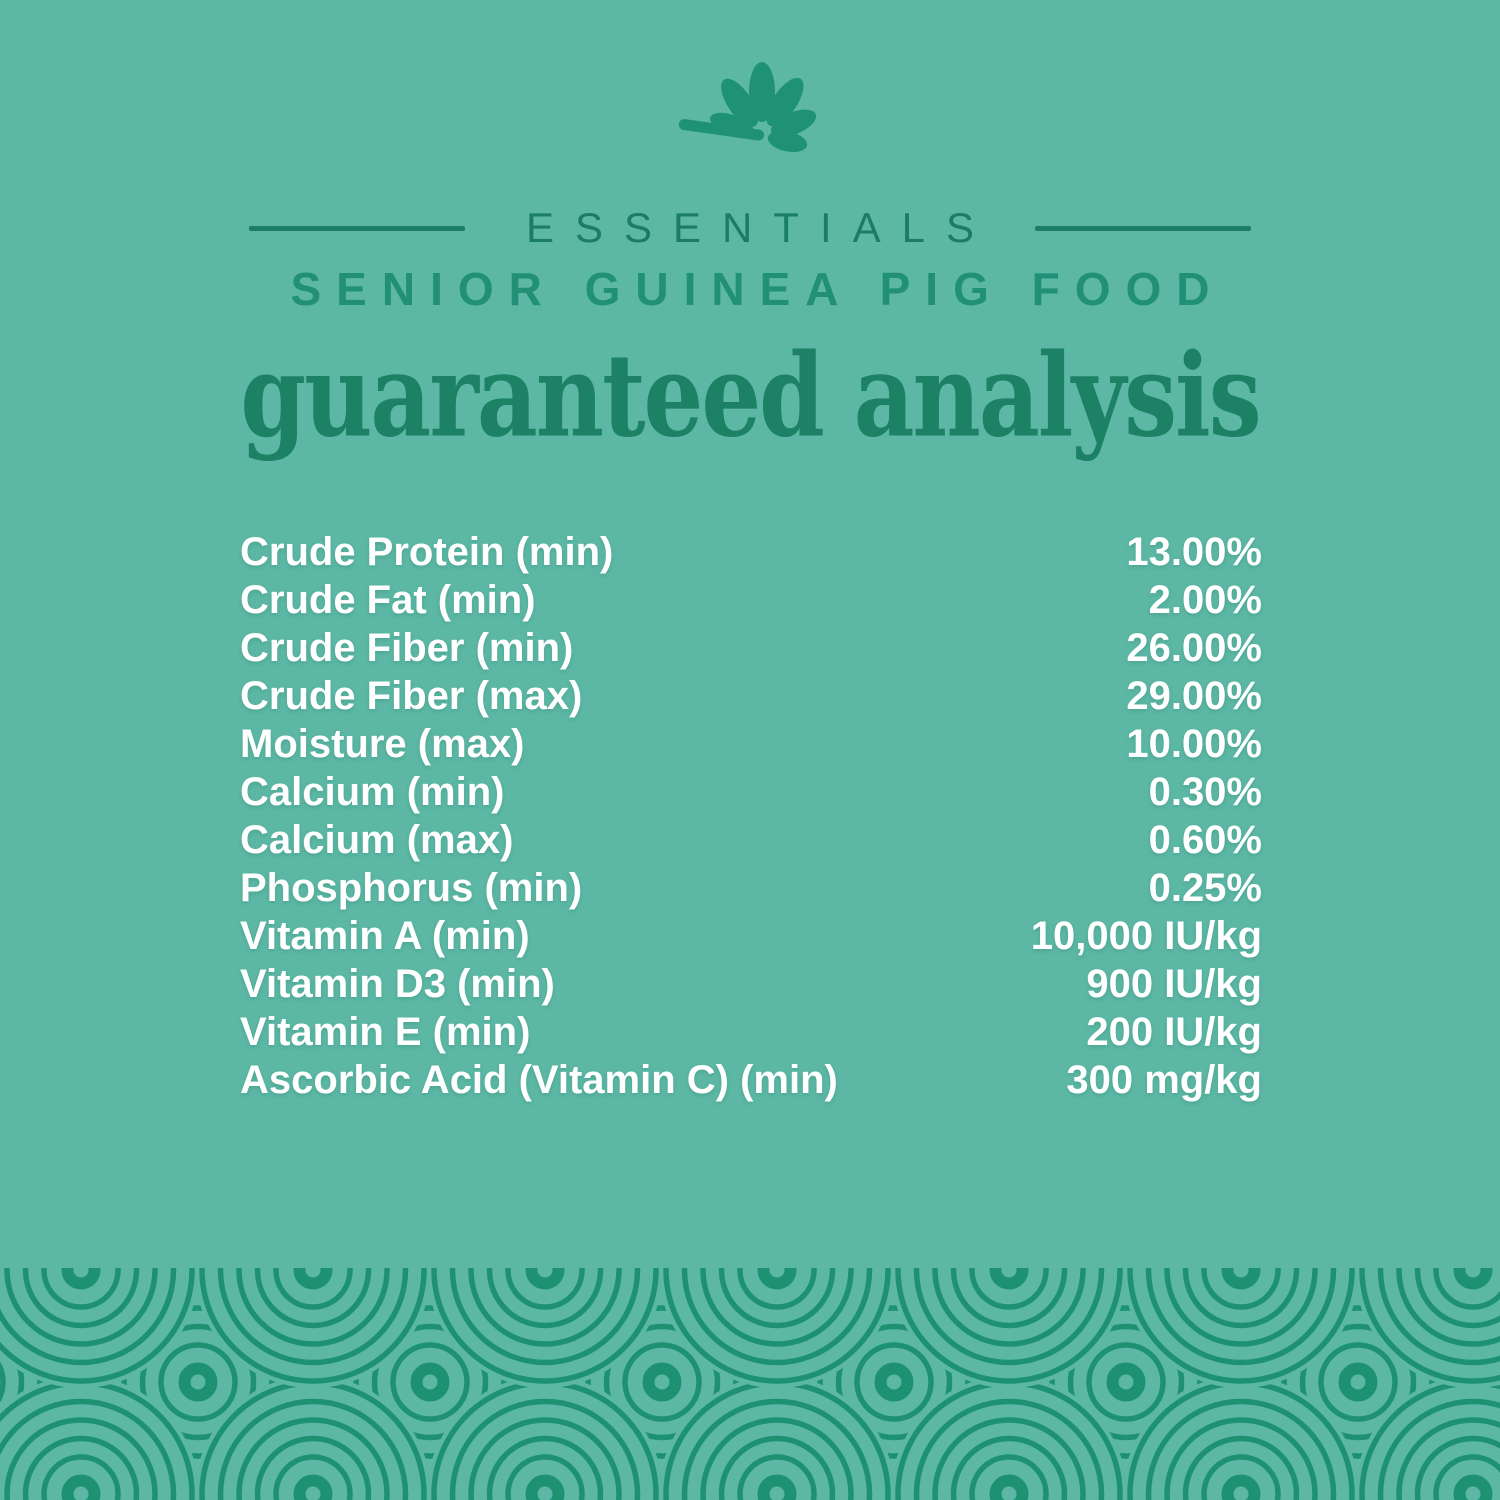 The image size is (1500, 1500). I want to click on nutrient-value: 900 IU/kg, so click(1174, 984).